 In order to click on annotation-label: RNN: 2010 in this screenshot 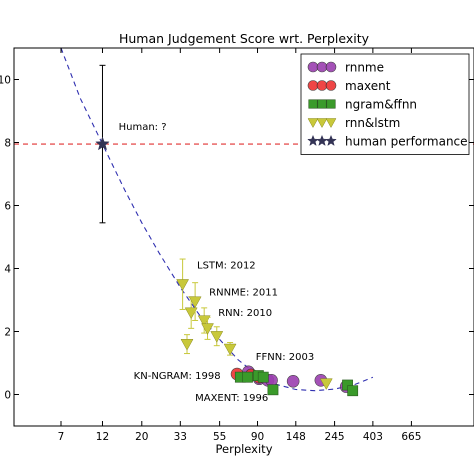, I will do `click(245, 313)`.